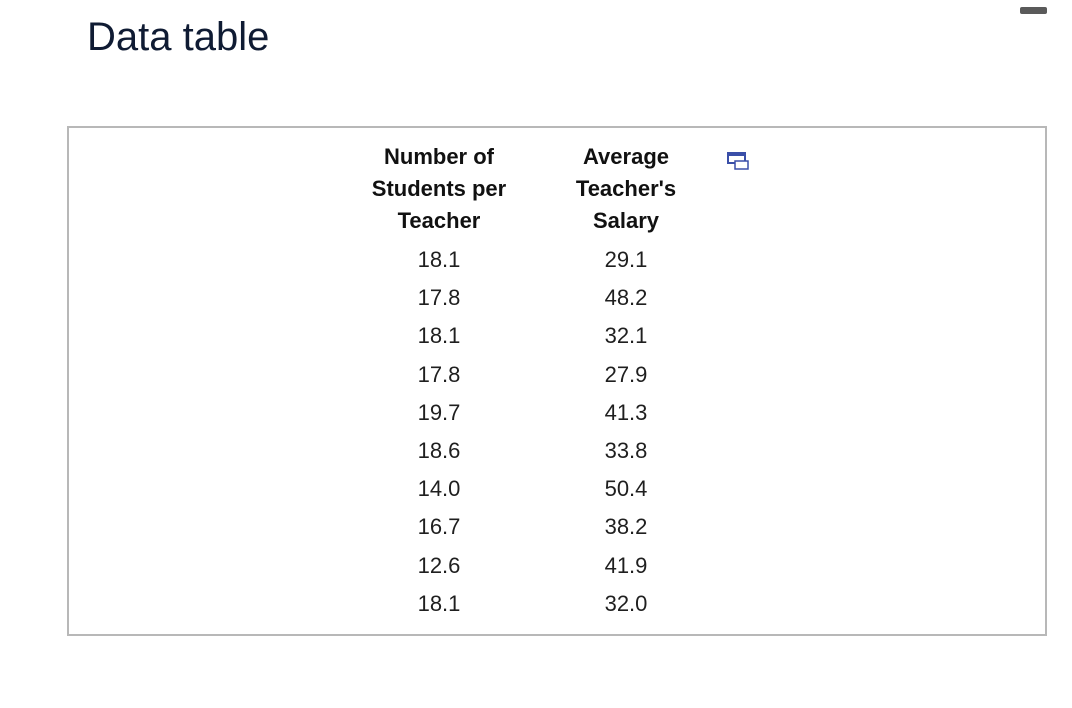  What do you see at coordinates (178, 37) in the screenshot?
I see `title: Data table` at bounding box center [178, 37].